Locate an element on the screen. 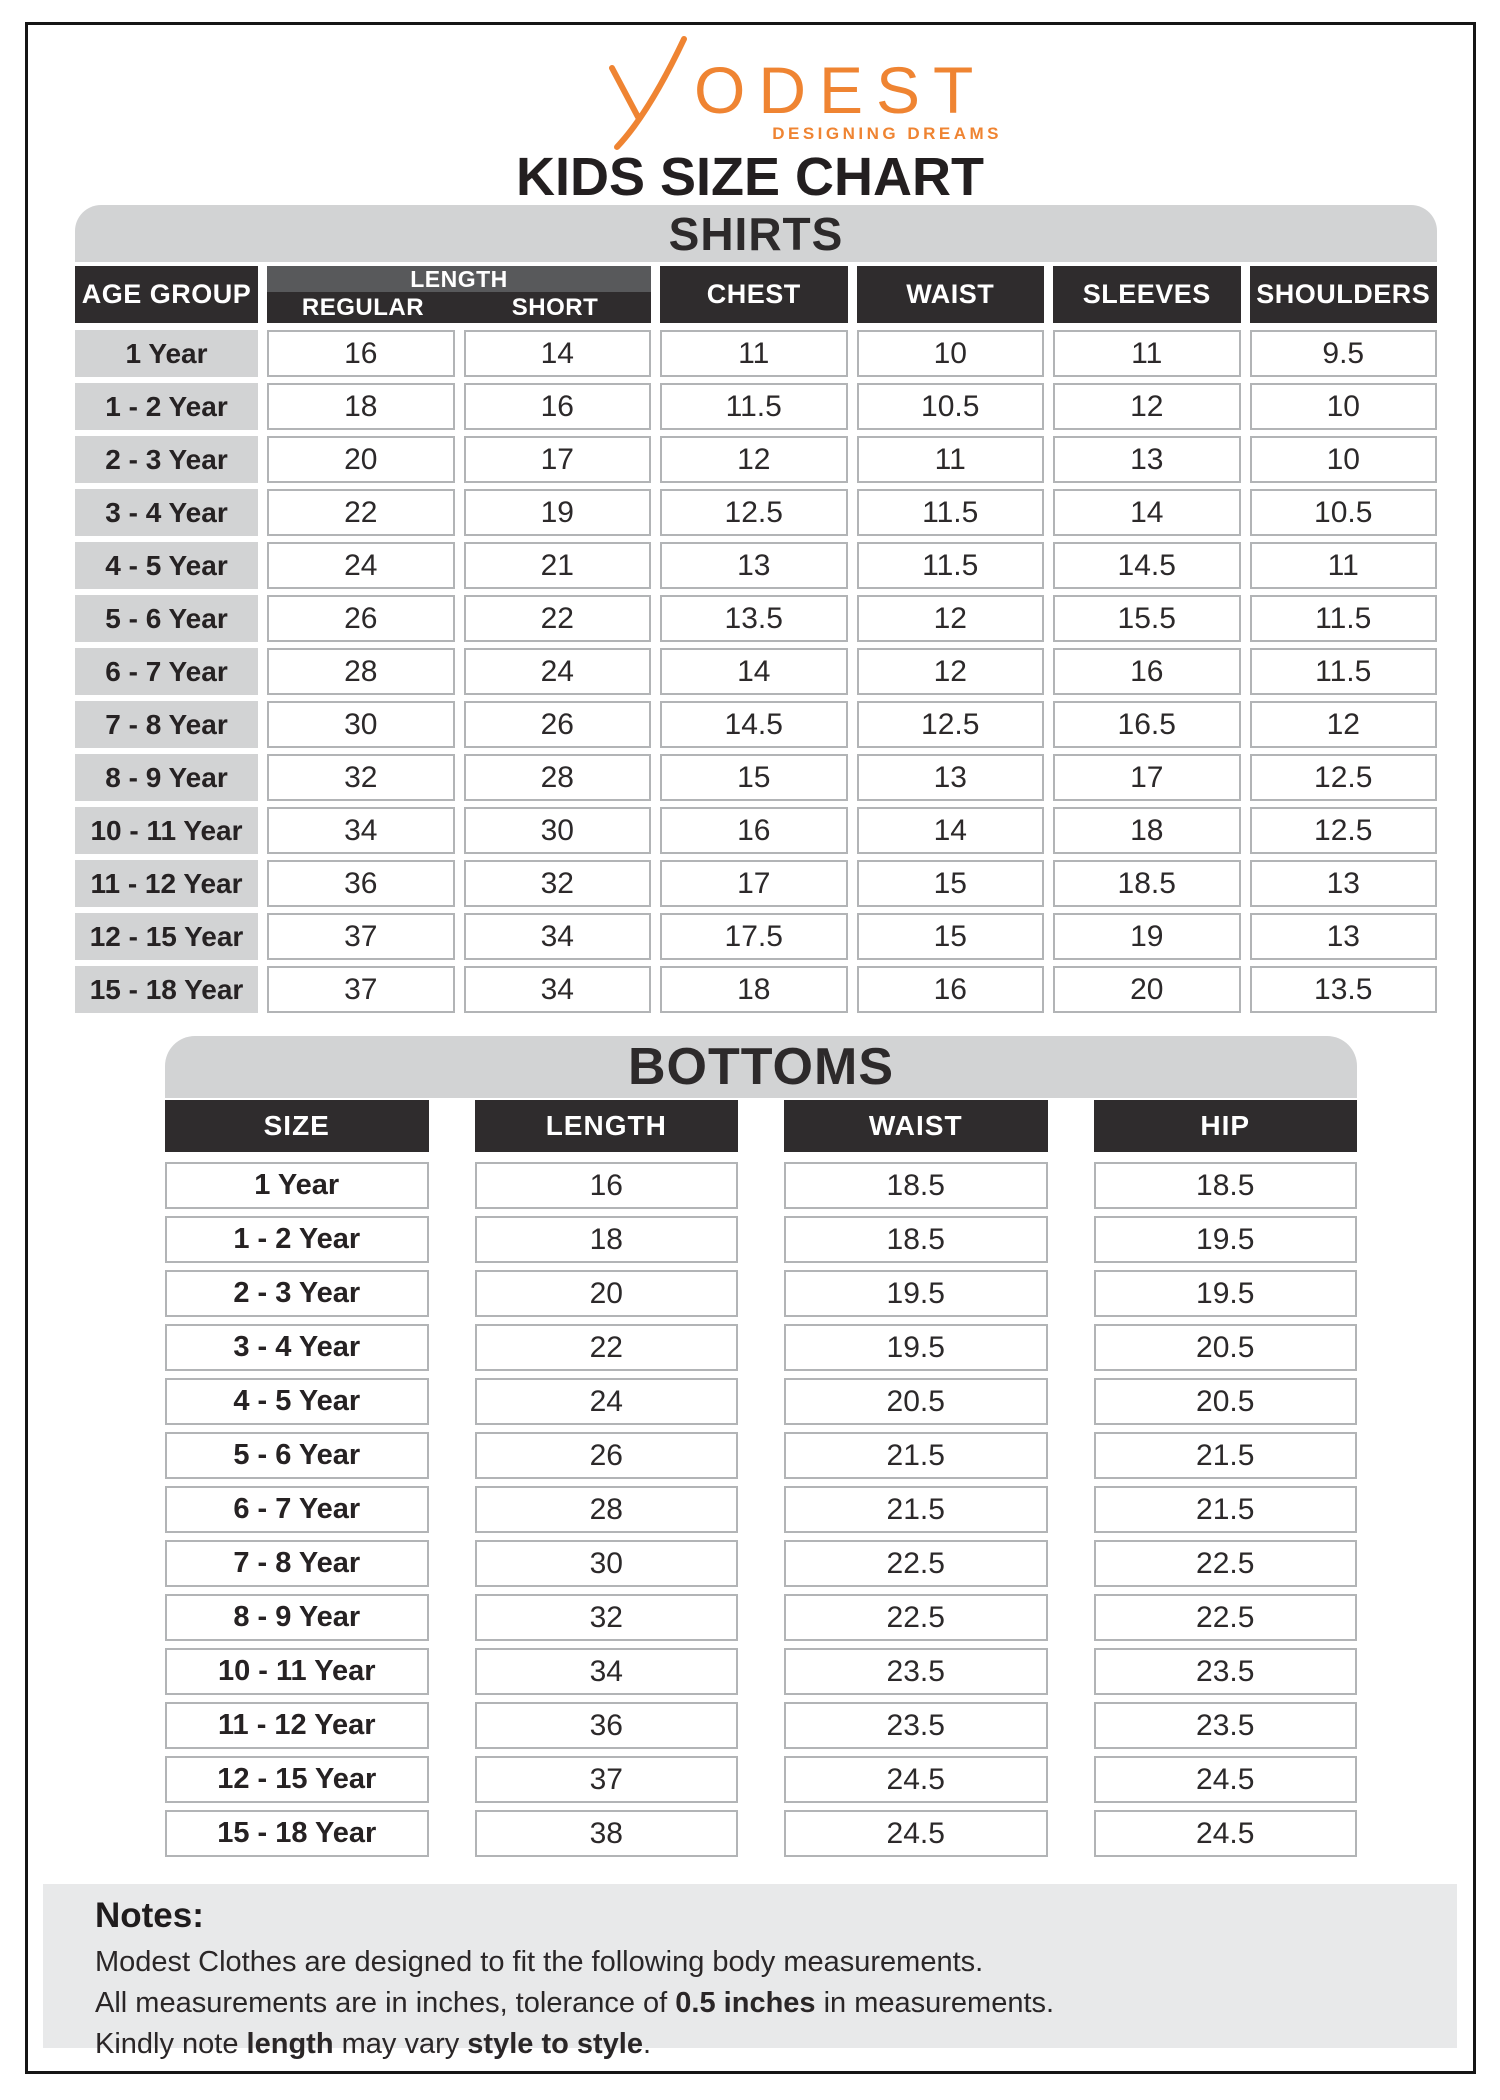 This screenshot has height=2100, width=1500. measurement-cell: 17 is located at coordinates (557, 459).